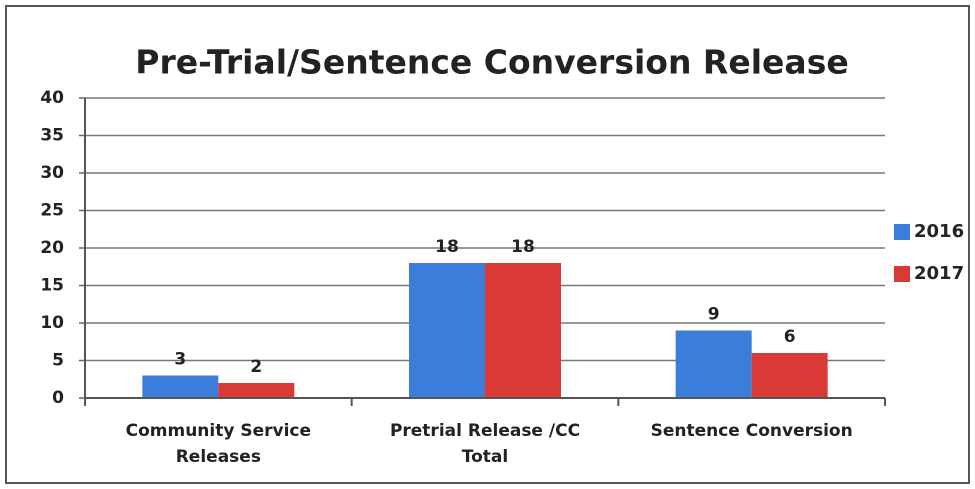 The width and height of the screenshot is (975, 489). What do you see at coordinates (939, 231) in the screenshot?
I see `legend-label: 2016` at bounding box center [939, 231].